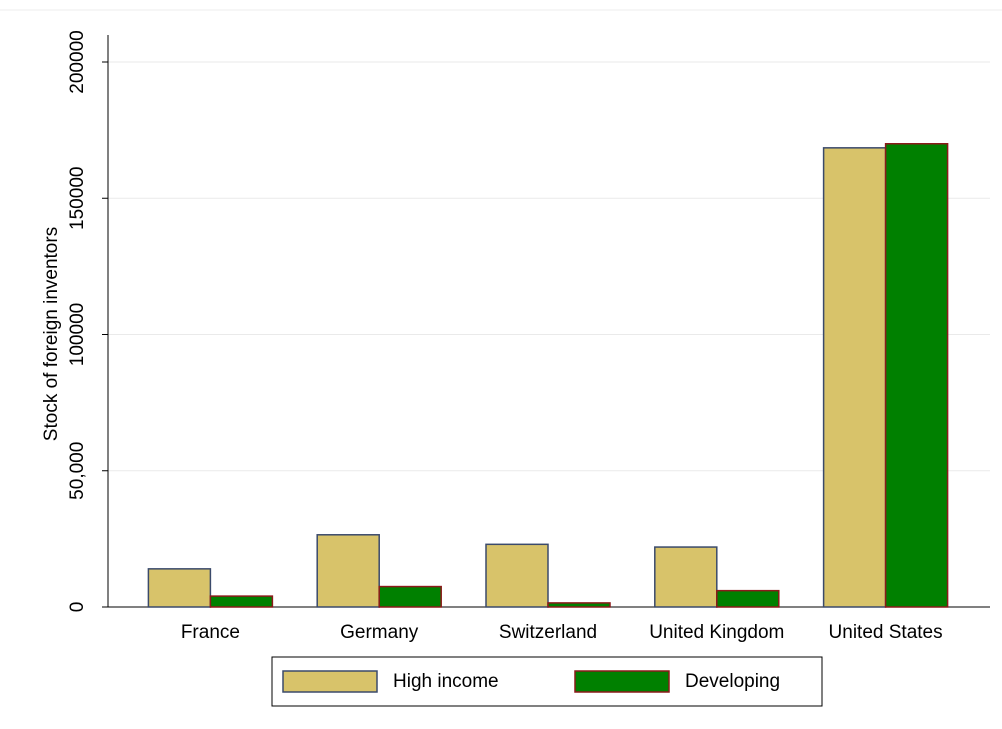 Image resolution: width=1002 pixels, height=729 pixels. I want to click on y-tick-label: 150000, so click(77, 198).